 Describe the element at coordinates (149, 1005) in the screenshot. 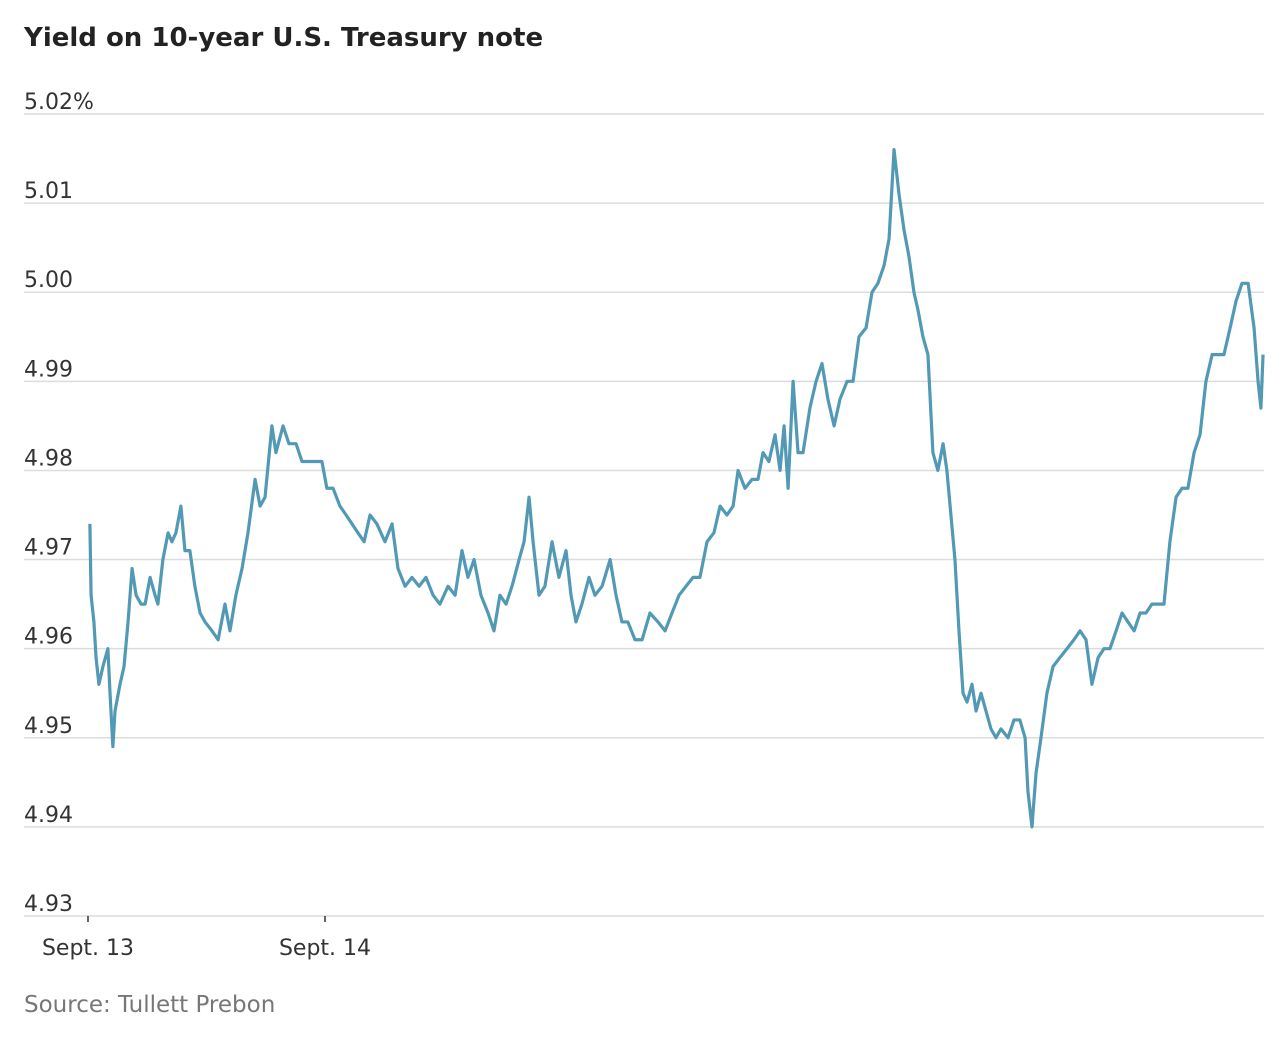

I see `source-note: Source: Tullett Prebon` at that location.